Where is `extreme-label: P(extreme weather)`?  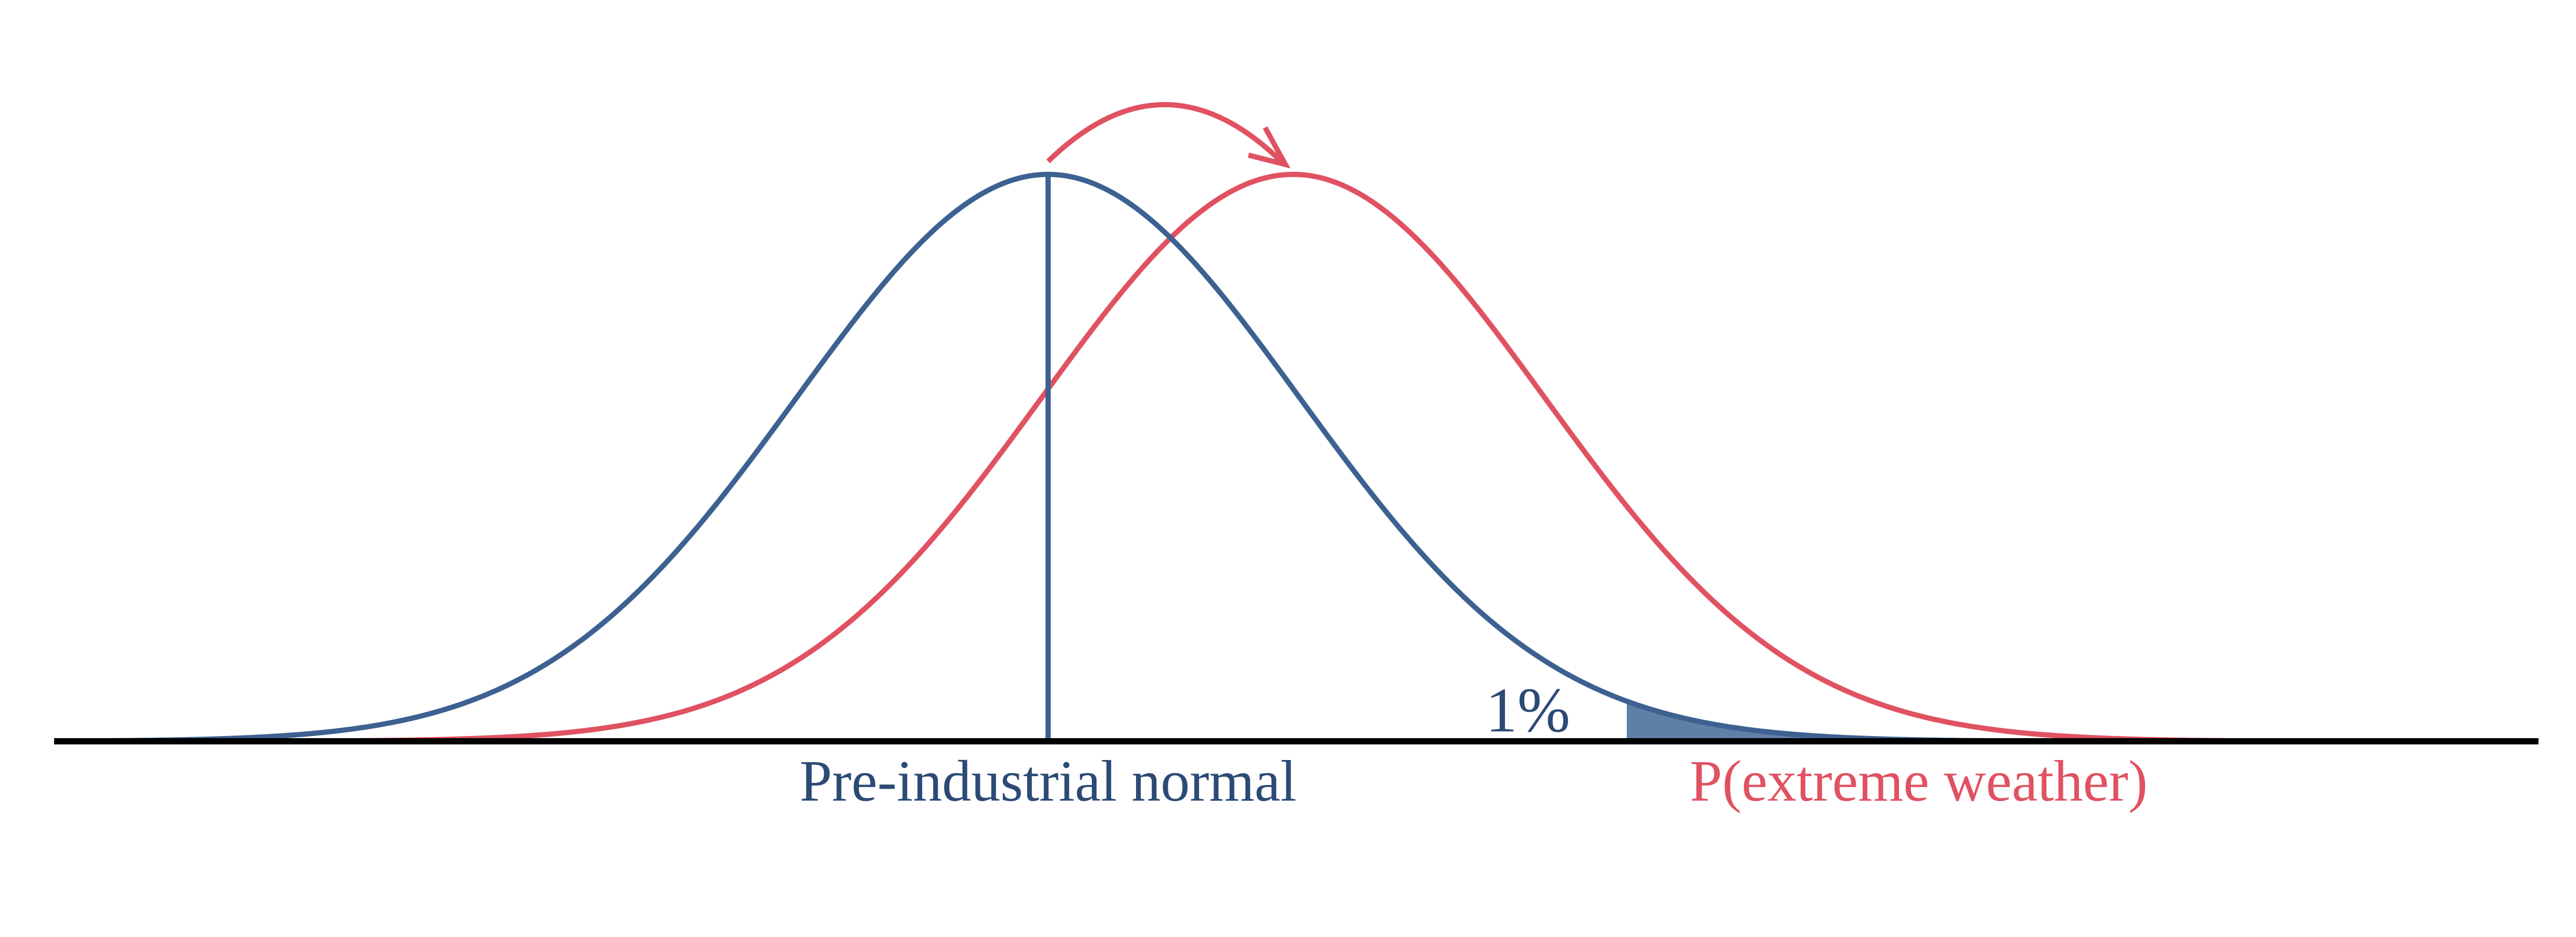
extreme-label: P(extreme weather) is located at coordinates (1919, 781).